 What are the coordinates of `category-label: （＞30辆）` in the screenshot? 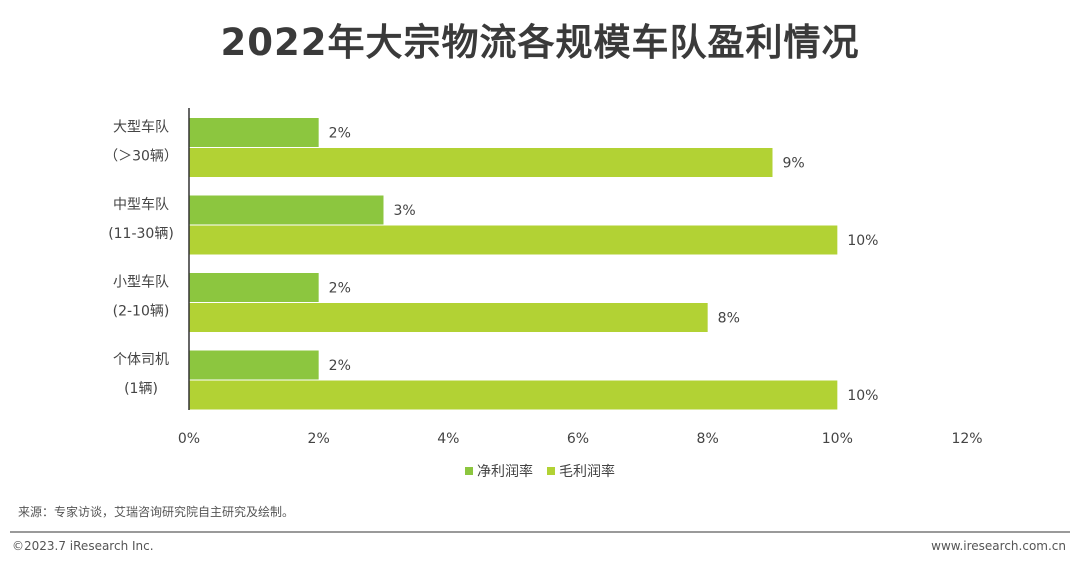 It's located at (141, 157).